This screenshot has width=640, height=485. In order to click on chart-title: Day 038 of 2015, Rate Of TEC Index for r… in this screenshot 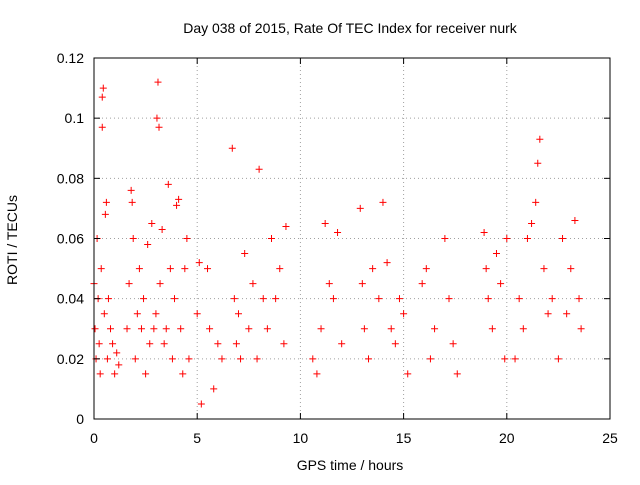, I will do `click(350, 28)`.